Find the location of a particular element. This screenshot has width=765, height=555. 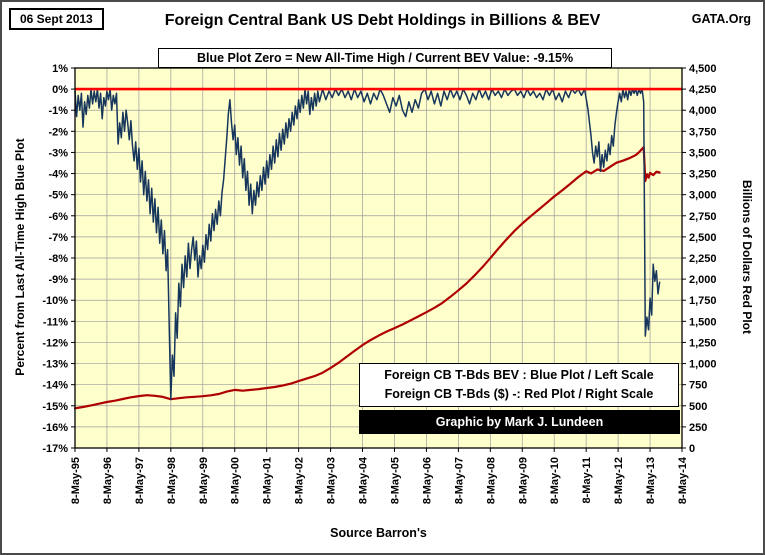

right-tick-label: 1,000 is located at coordinates (703, 365).